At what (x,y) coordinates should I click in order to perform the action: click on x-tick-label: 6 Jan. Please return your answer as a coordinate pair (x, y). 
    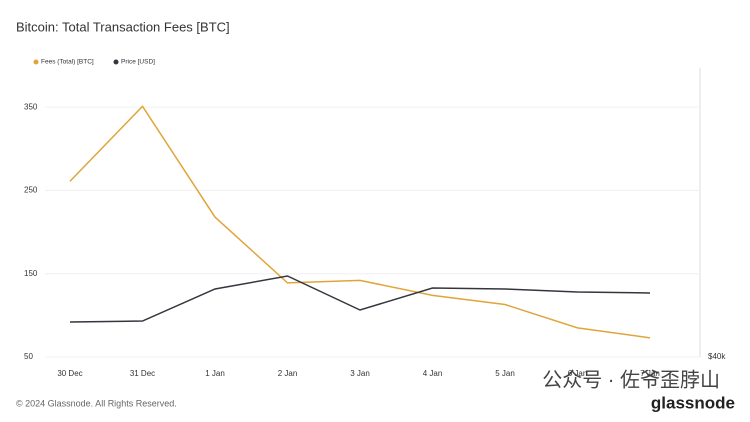
    Looking at the image, I should click on (578, 373).